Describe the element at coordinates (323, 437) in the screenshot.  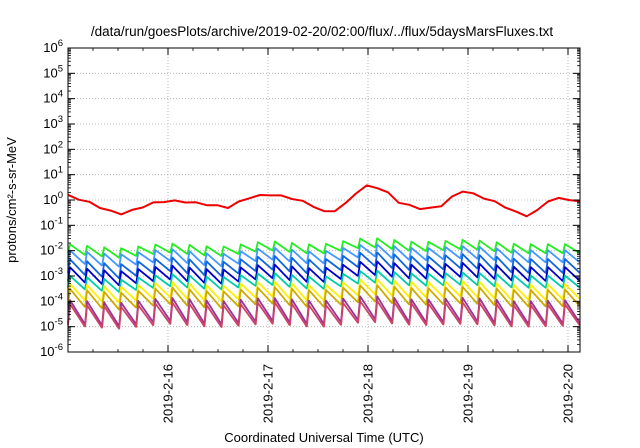
I see `x-axis-label: Coordinated Universal Time (UTC)` at that location.